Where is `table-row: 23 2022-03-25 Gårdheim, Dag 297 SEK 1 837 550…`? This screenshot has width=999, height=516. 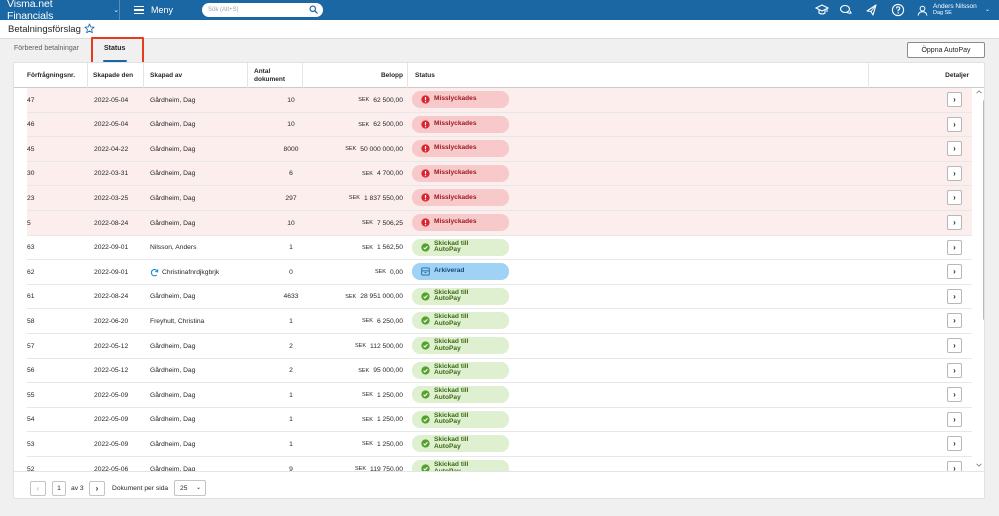 table-row: 23 2022-03-25 Gårdheim, Dag 297 SEK 1 837 550… is located at coordinates (499, 198).